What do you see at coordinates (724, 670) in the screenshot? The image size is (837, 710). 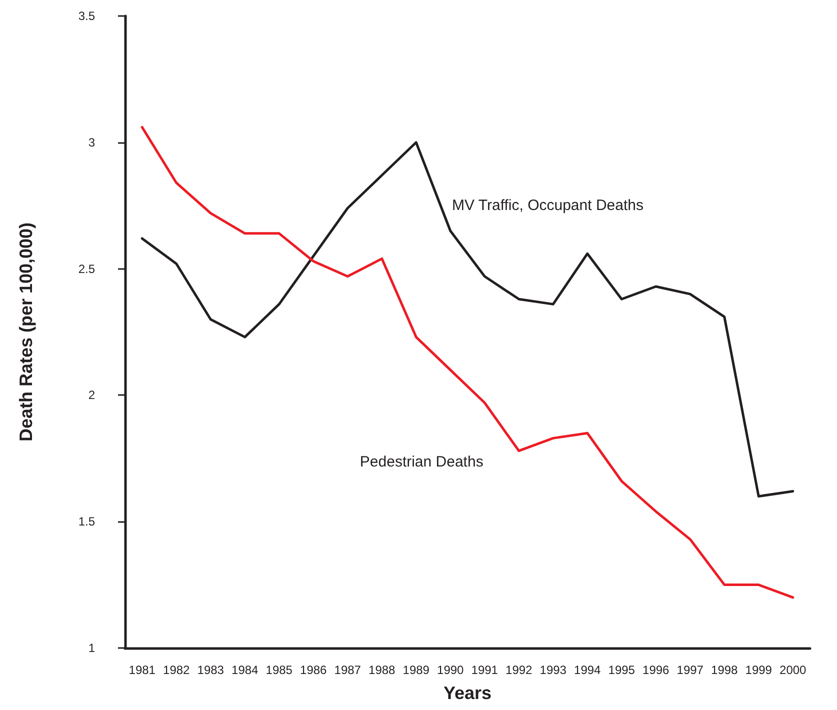 I see `x-tick-label: 1998` at bounding box center [724, 670].